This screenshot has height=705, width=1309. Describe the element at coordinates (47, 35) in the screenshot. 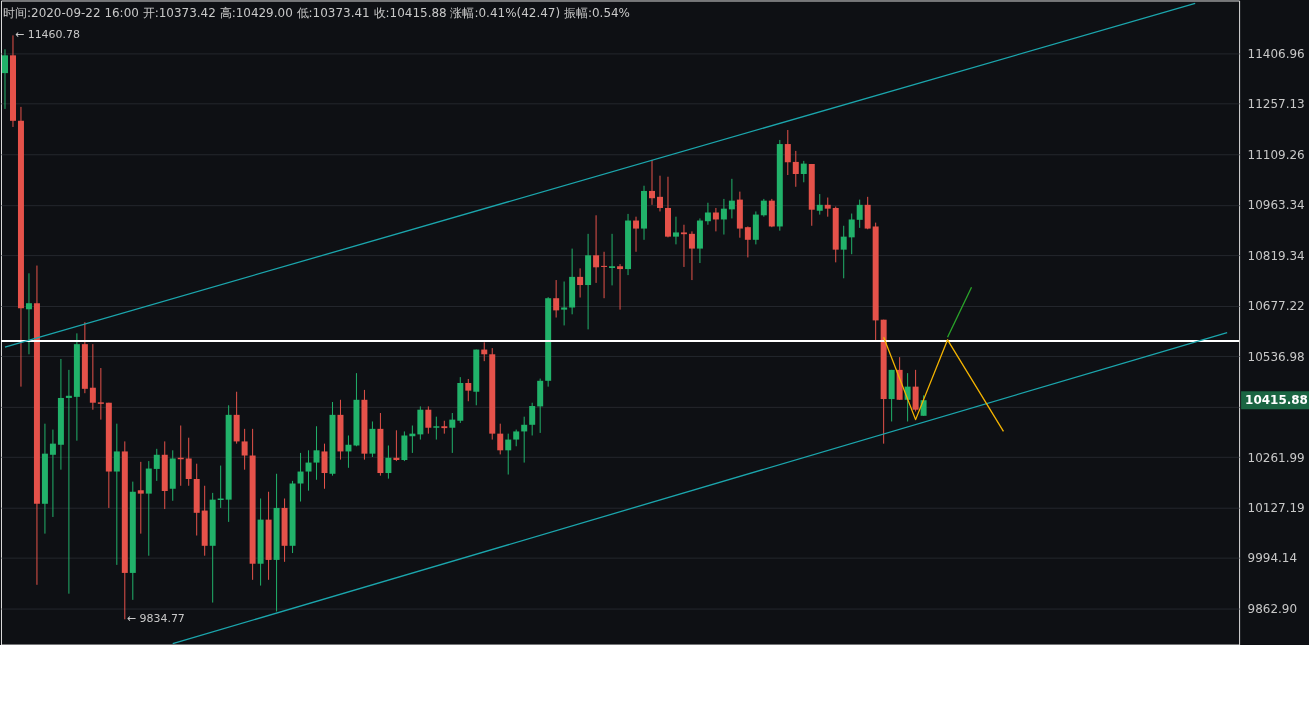

I see `annotation: ← 11460.78` at that location.